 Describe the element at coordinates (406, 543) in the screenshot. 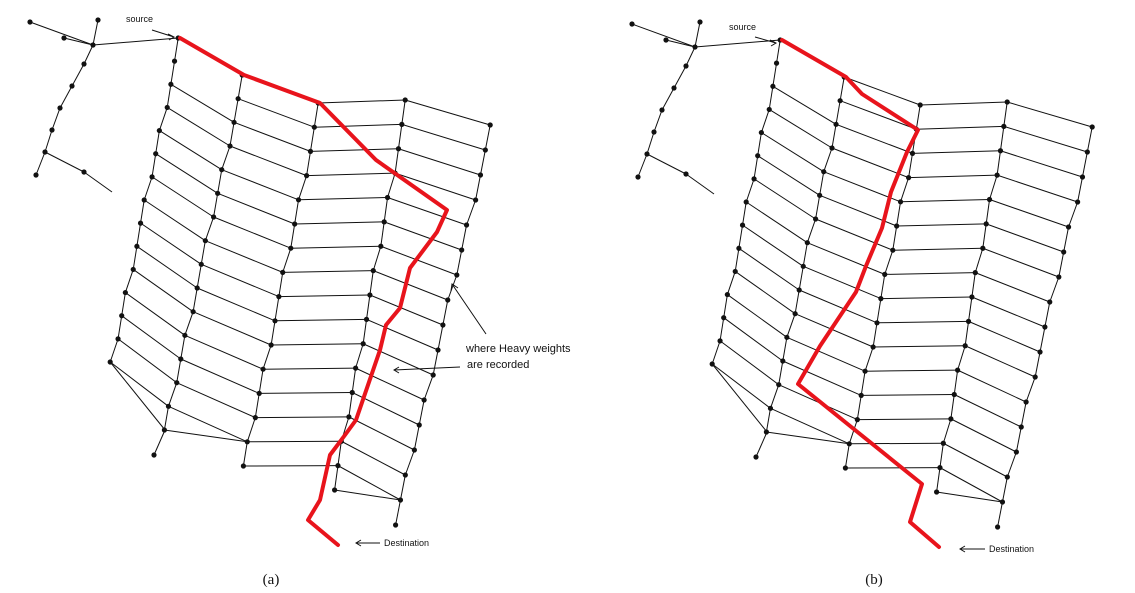

I see `panel-a-destination-label: Destination` at that location.